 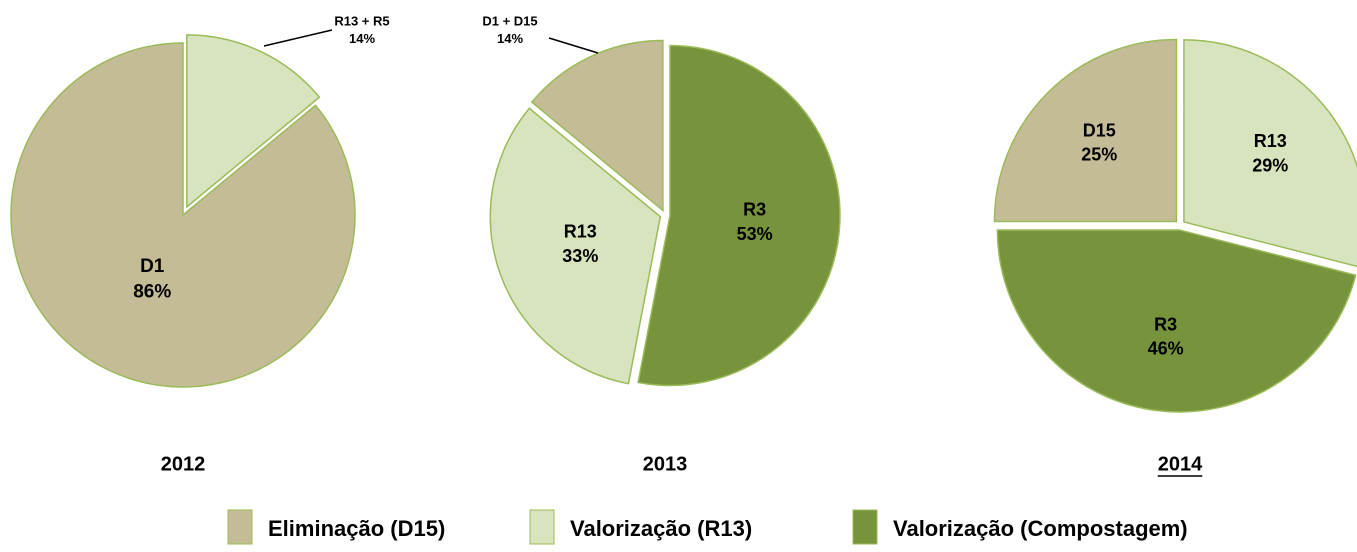 What do you see at coordinates (755, 234) in the screenshot?
I see `slice-value-label: 53%` at bounding box center [755, 234].